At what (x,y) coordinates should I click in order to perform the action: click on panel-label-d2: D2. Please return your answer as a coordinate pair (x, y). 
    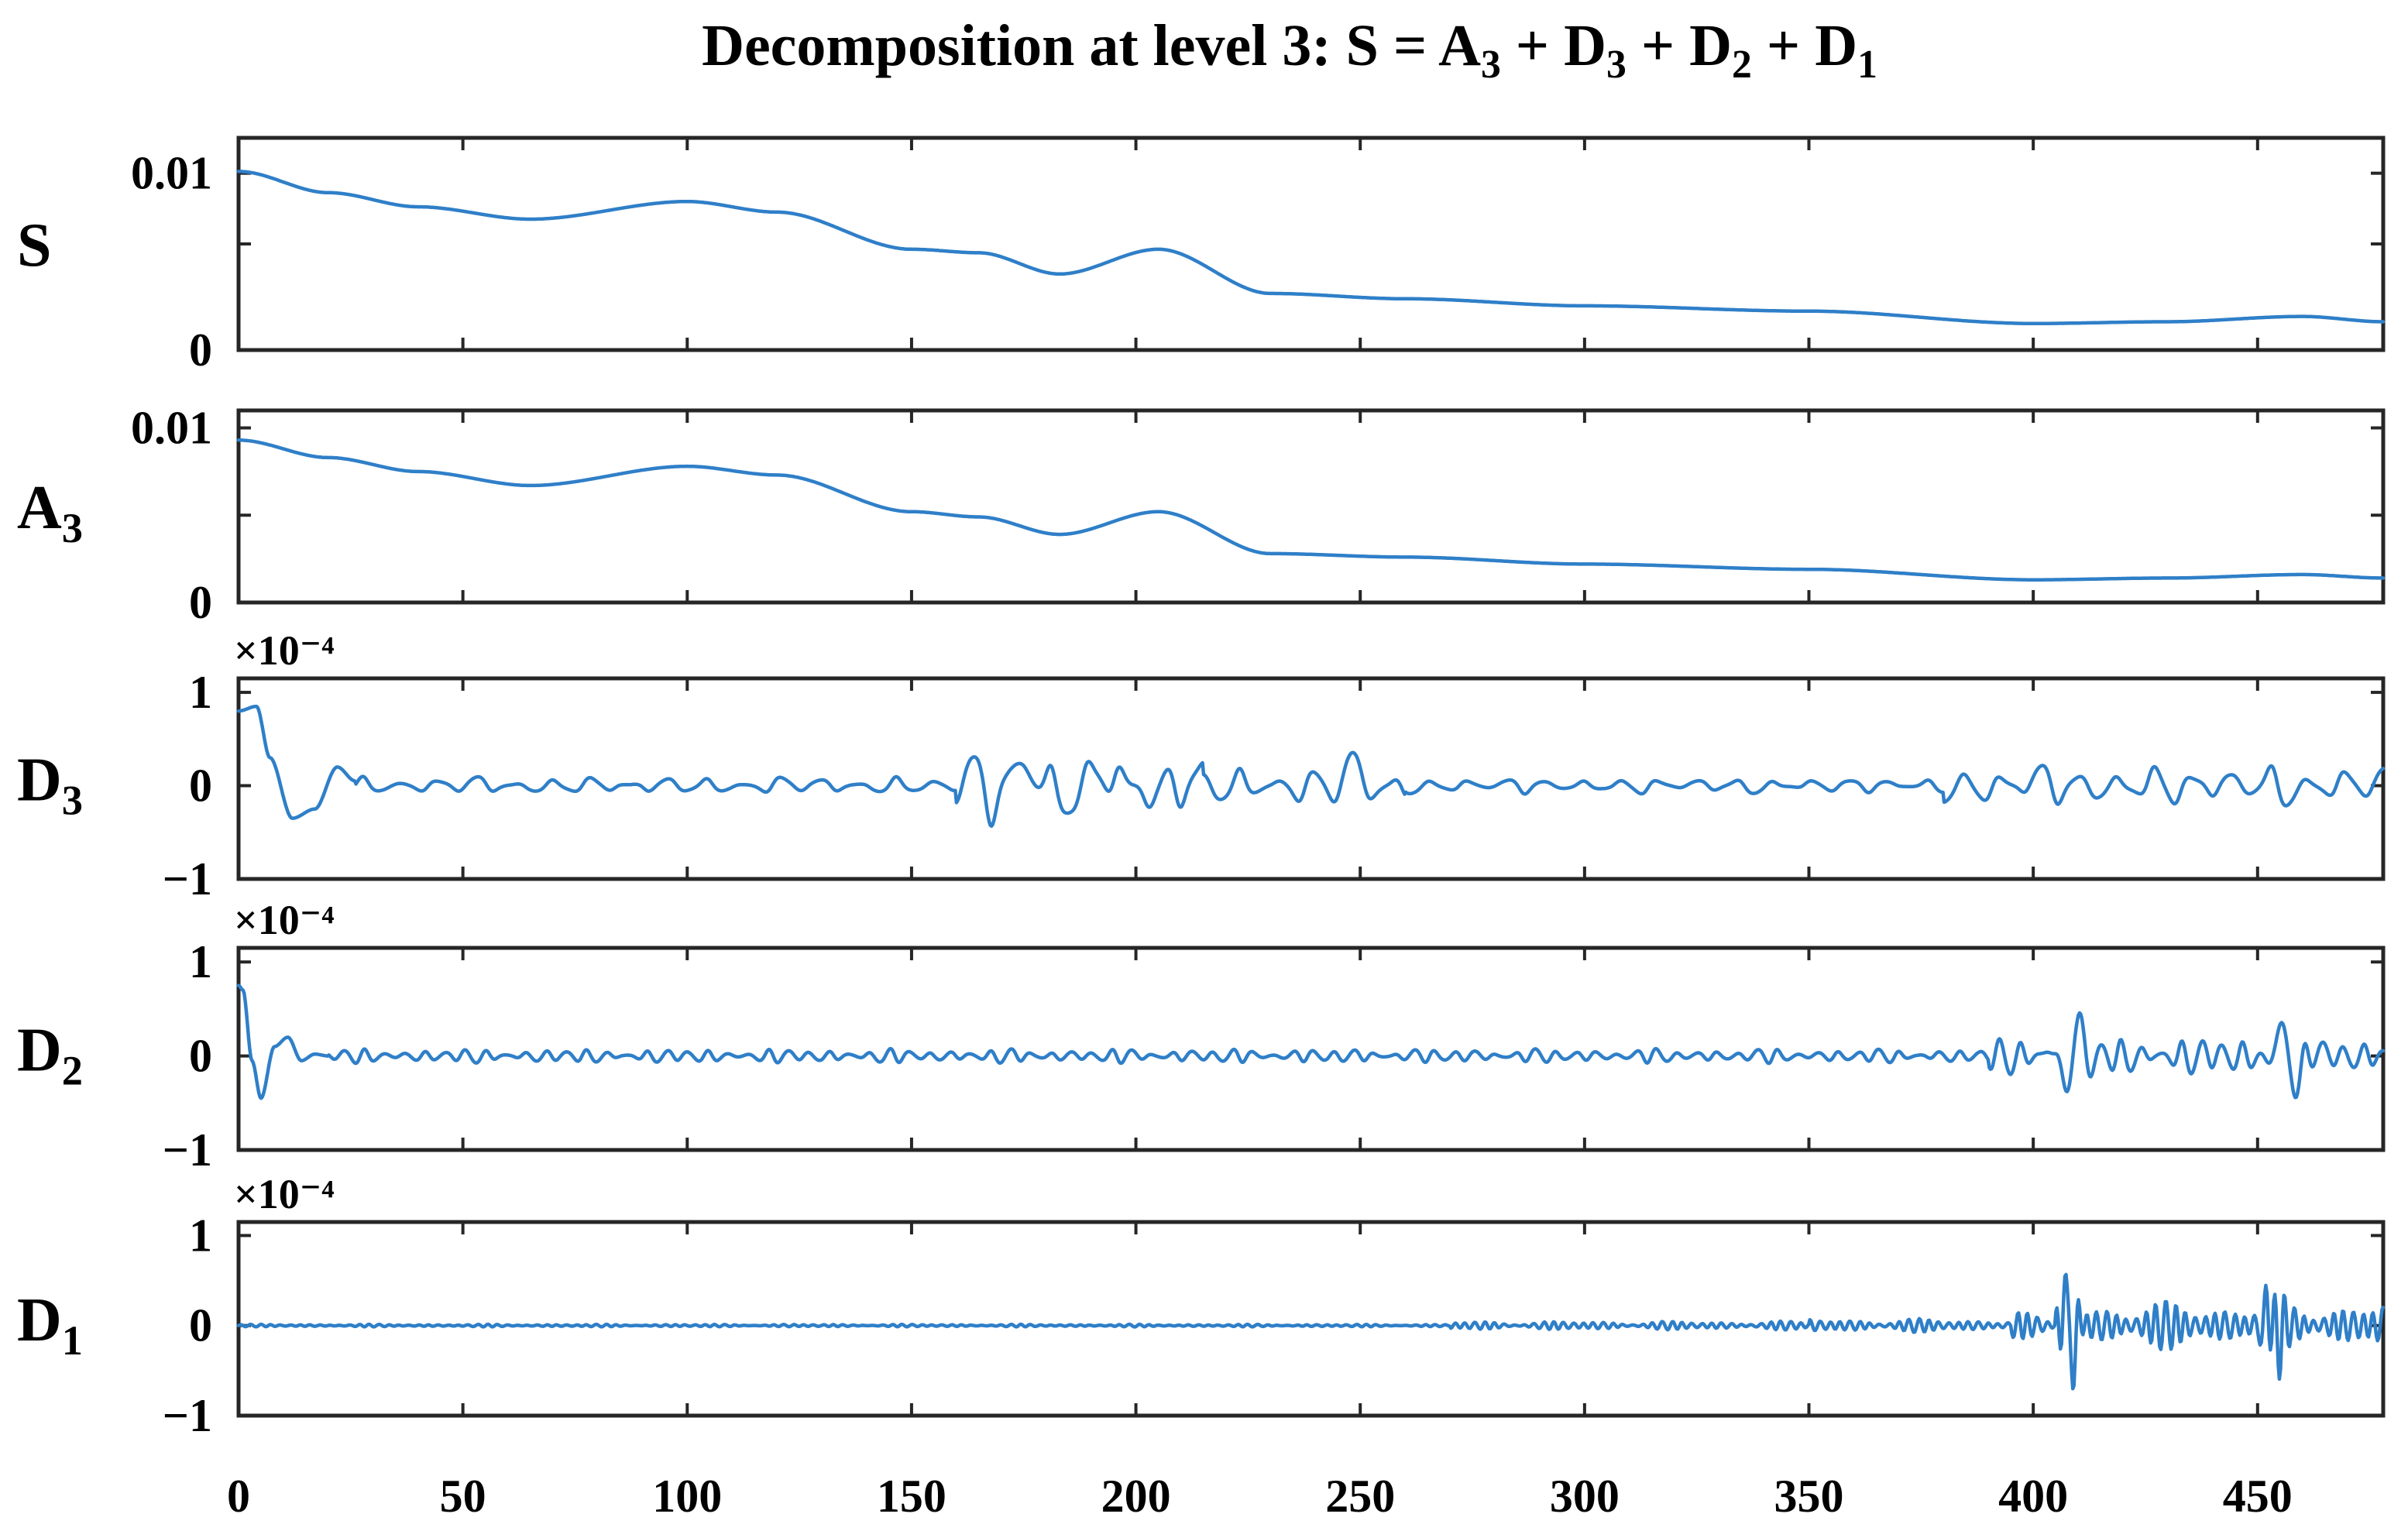
    Looking at the image, I should click on (50, 1055).